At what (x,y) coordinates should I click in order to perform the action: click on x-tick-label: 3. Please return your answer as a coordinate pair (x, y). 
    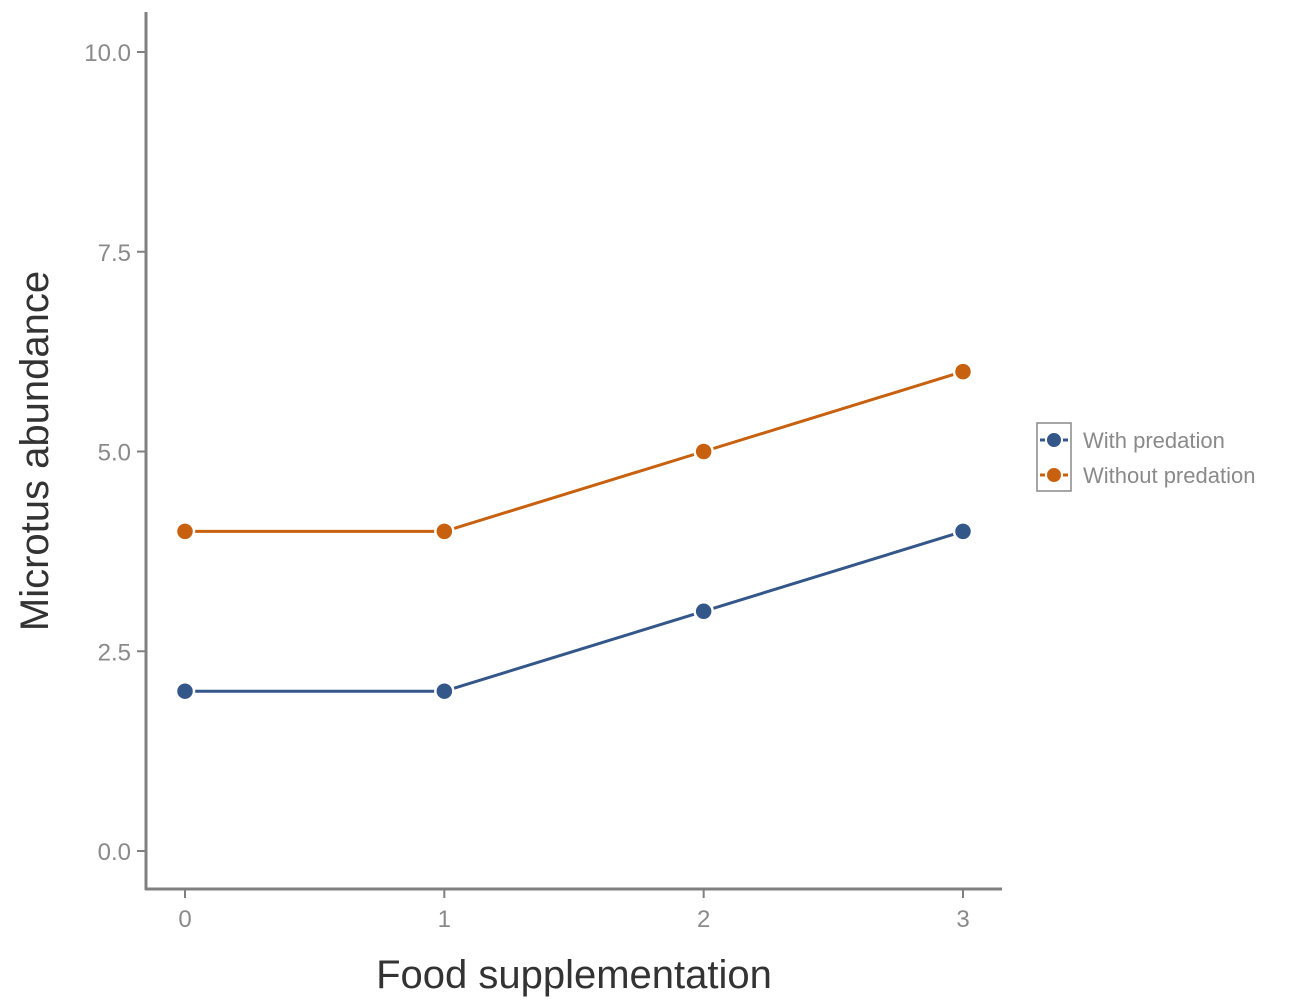
    Looking at the image, I should click on (962, 919).